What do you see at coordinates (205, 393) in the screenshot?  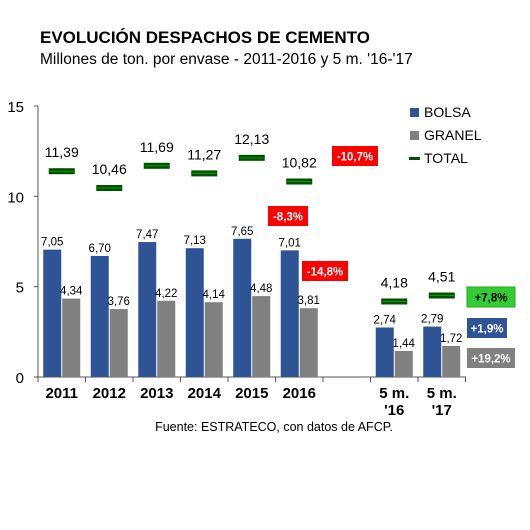 I see `x-tick-label: 2014` at bounding box center [205, 393].